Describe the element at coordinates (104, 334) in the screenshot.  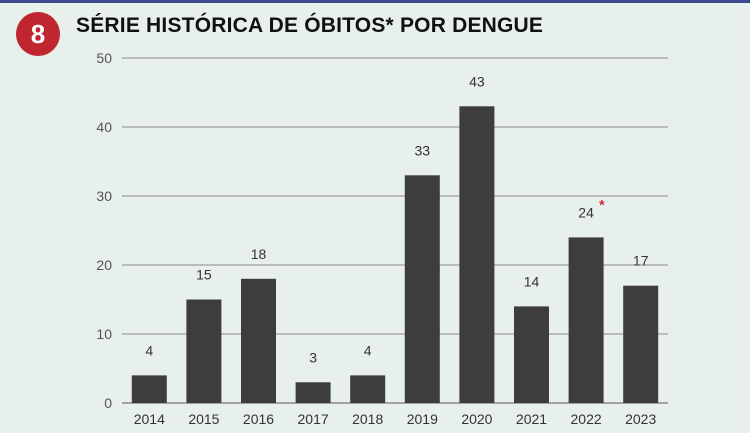
I see `y-tick-label: 10` at that location.